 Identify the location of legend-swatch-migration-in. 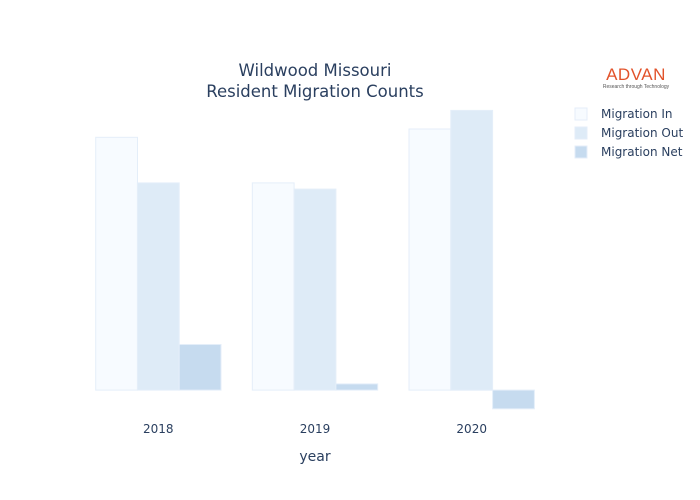
(581, 114).